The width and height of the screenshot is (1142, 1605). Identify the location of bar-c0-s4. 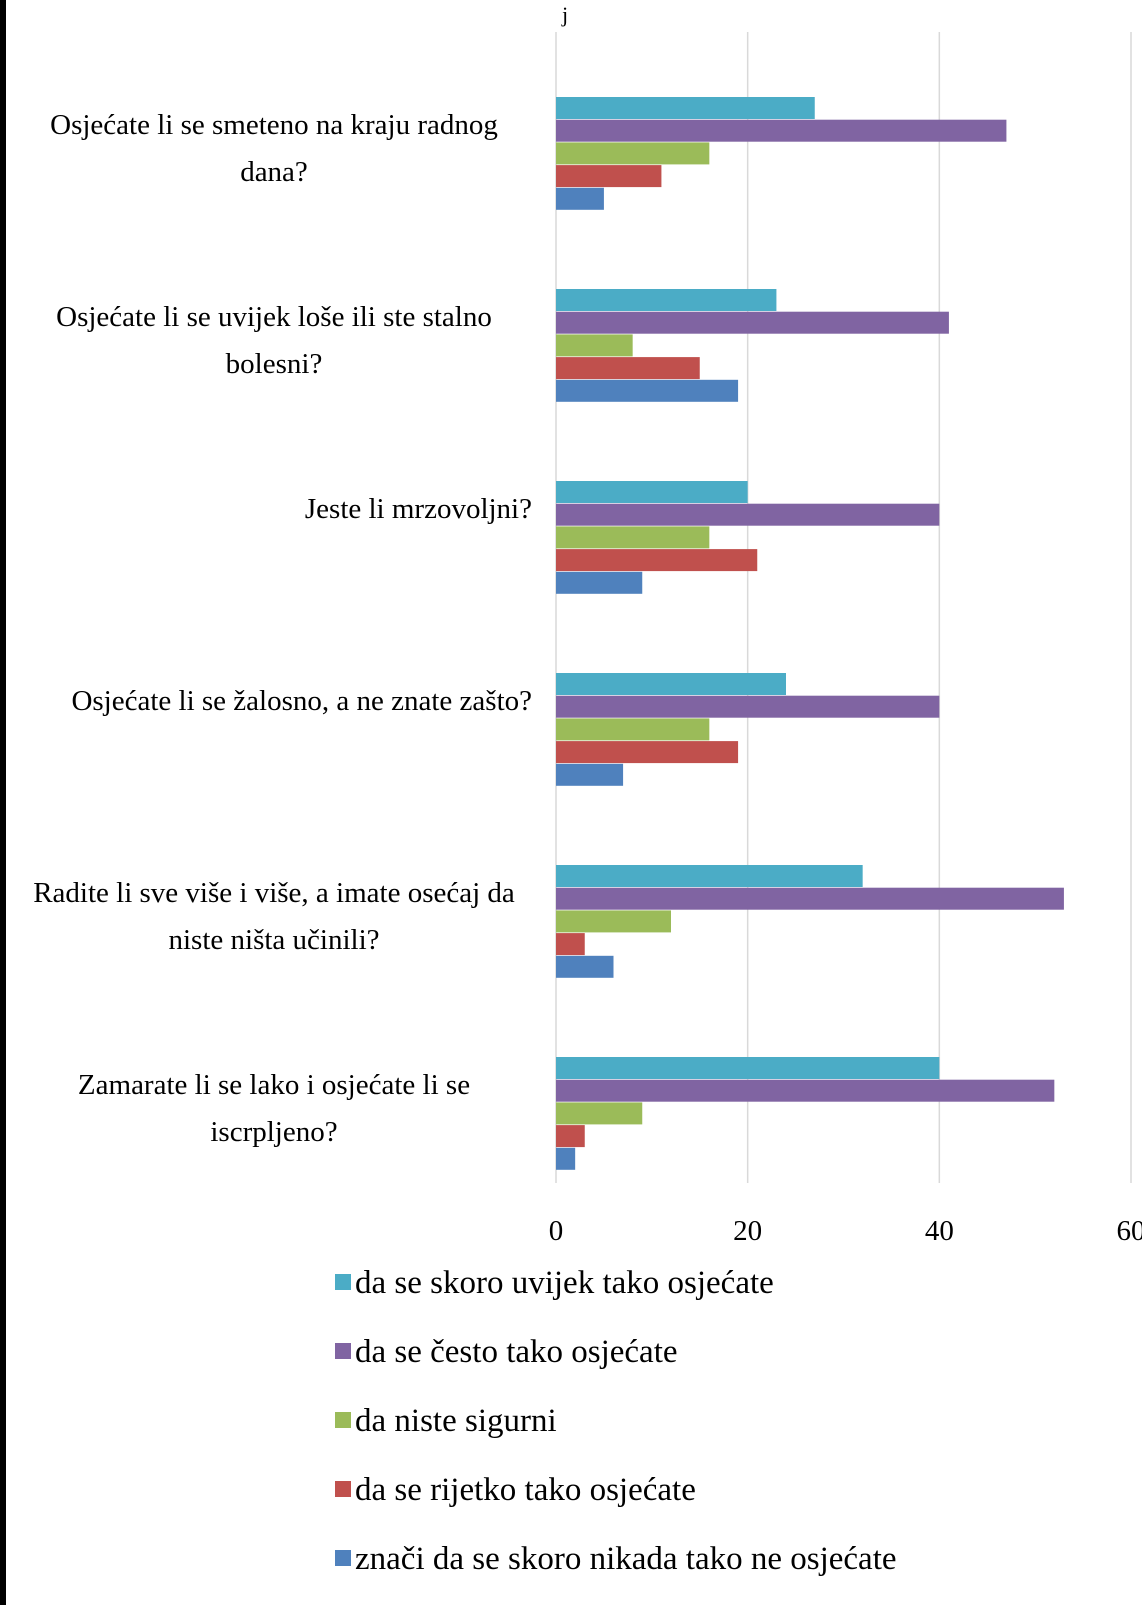
(580, 198).